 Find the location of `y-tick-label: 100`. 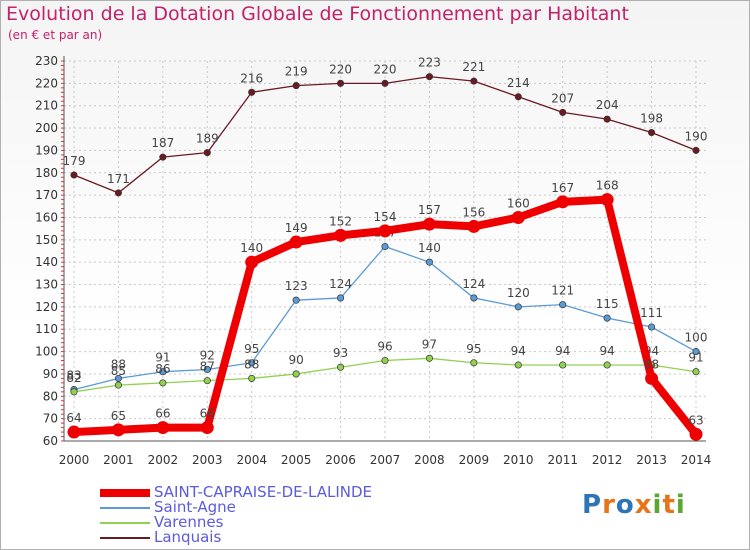

y-tick-label: 100 is located at coordinates (46, 352).